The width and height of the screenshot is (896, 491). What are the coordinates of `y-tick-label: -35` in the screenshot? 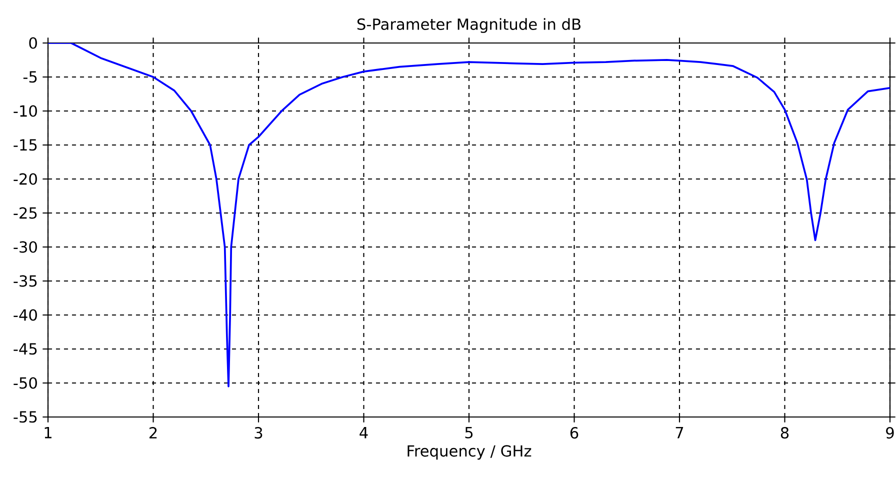 It's located at (25, 281).